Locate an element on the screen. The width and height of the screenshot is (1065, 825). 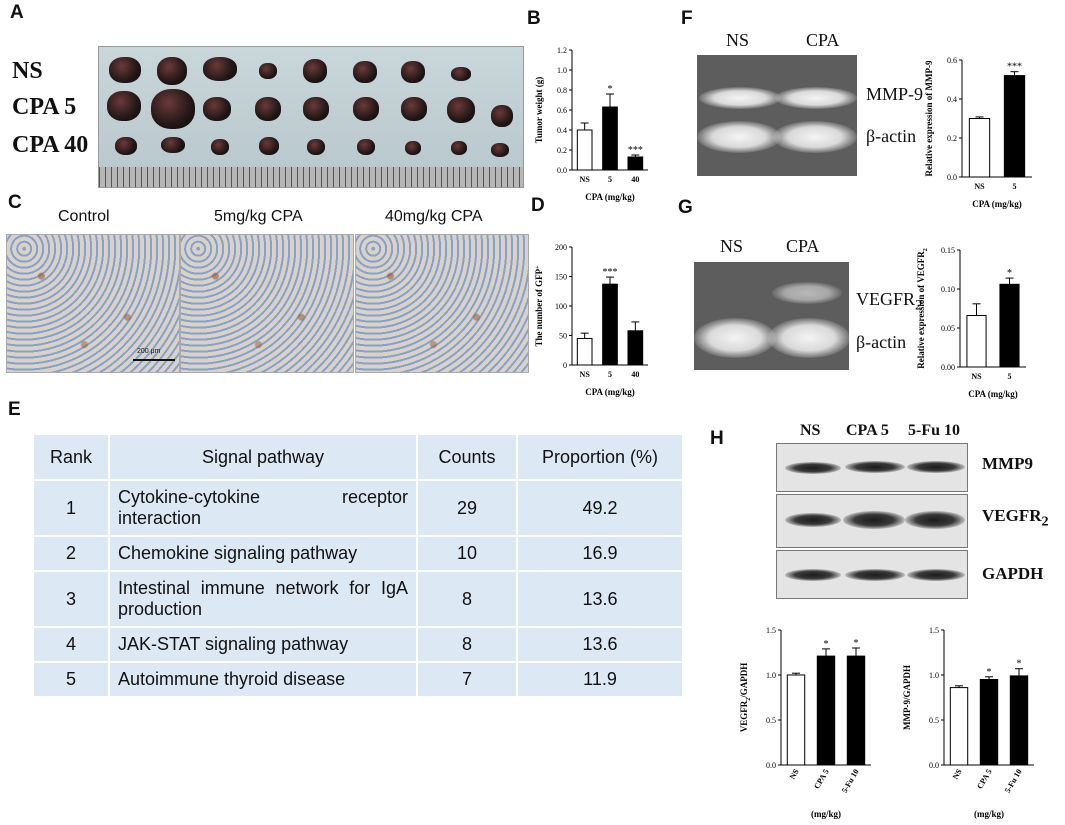
gel-f-image is located at coordinates (777, 115).